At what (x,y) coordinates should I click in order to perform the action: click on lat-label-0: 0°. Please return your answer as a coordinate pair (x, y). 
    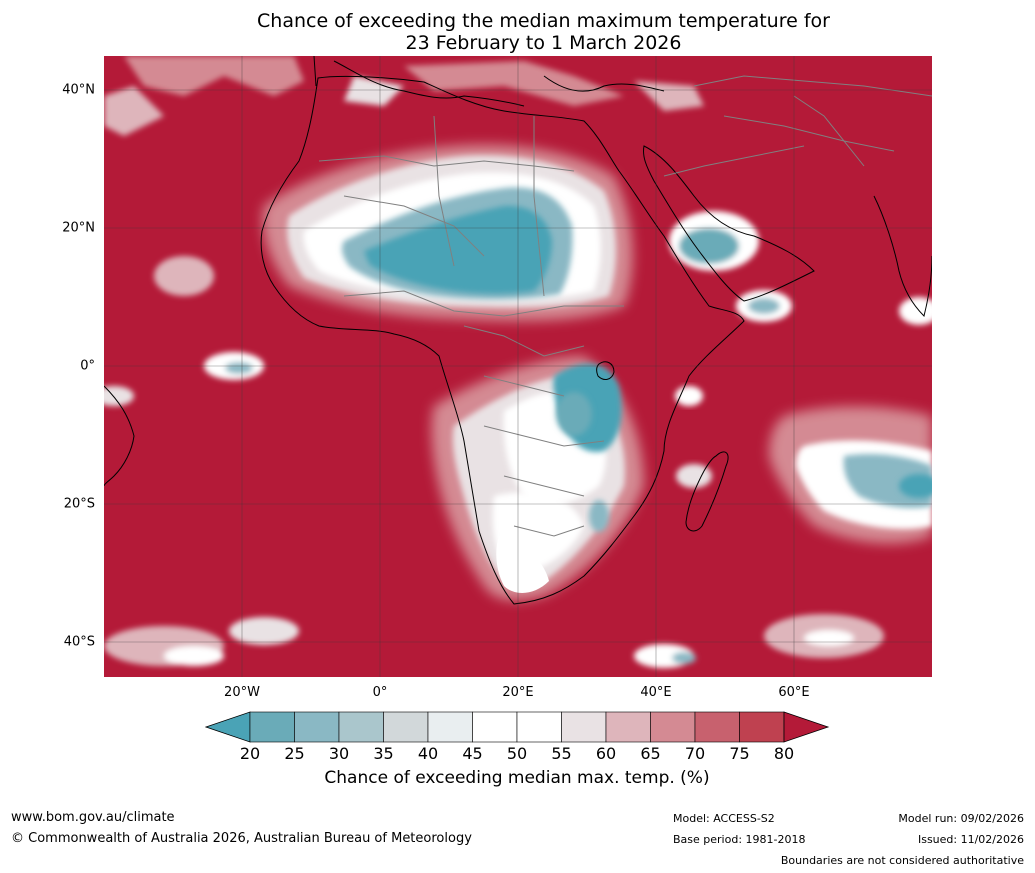
    Looking at the image, I should click on (87, 366).